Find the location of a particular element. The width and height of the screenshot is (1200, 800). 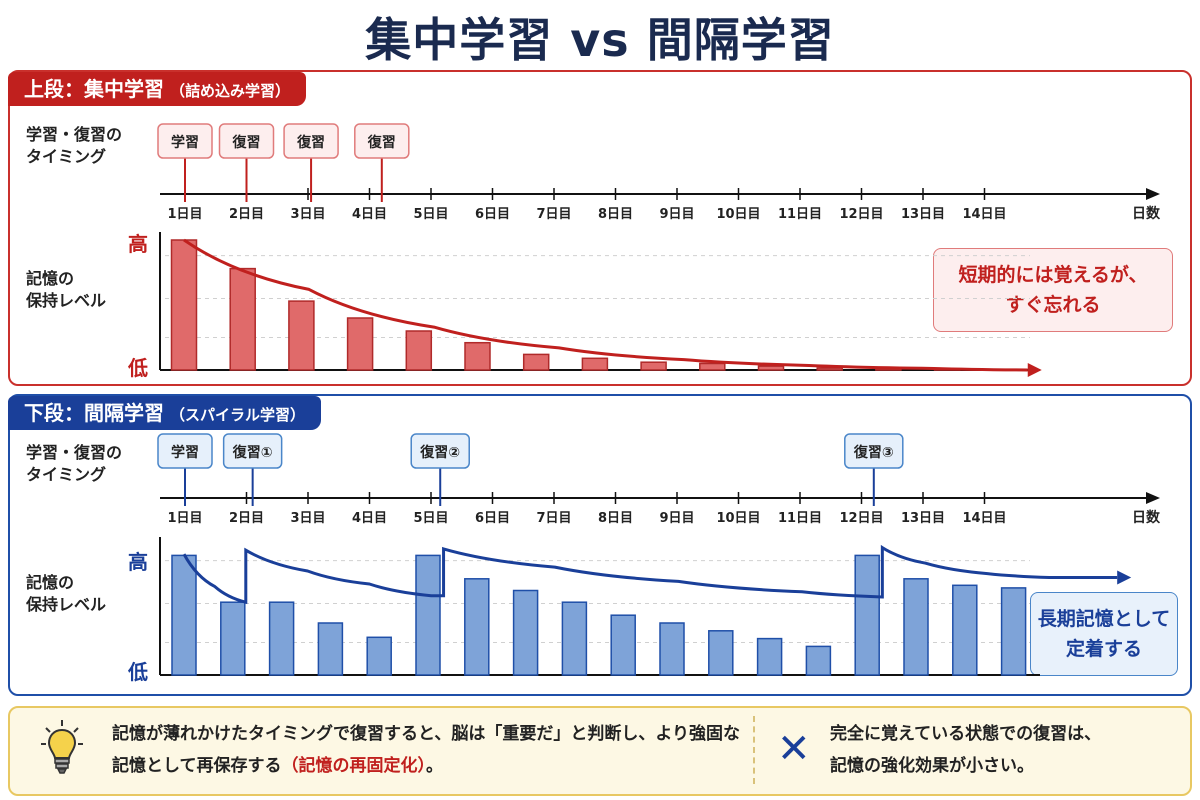

summary-text-highlight: （記憶の再固定化） is located at coordinates (354, 766).